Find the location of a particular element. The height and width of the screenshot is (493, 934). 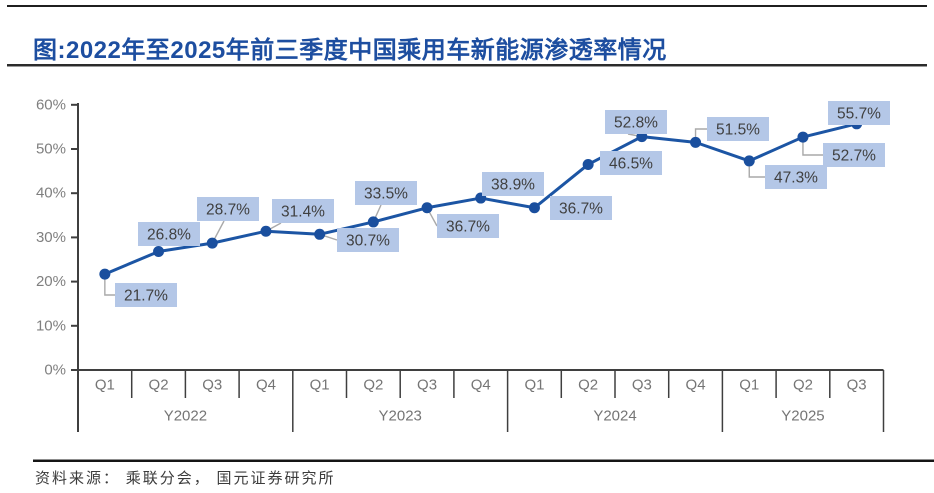

y-axis-tick-label: 20% is located at coordinates (51, 281).